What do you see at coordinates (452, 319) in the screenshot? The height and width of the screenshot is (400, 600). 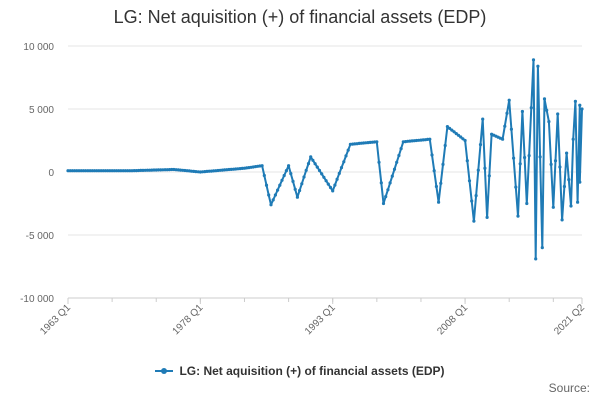 I see `x-tick-label: 2008 Q1` at bounding box center [452, 319].